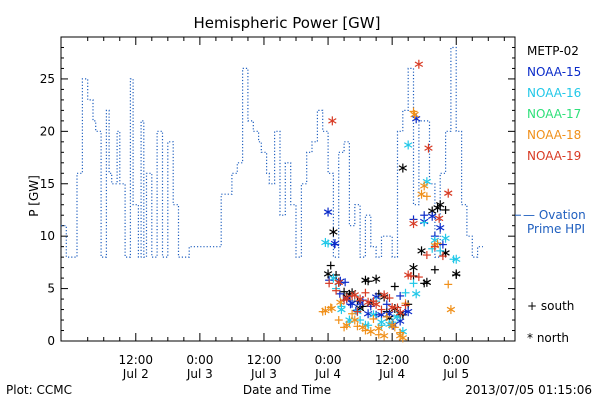 This screenshot has height=400, width=600. Describe the element at coordinates (554, 72) in the screenshot. I see `legend-entry: NOAA-15` at that location.